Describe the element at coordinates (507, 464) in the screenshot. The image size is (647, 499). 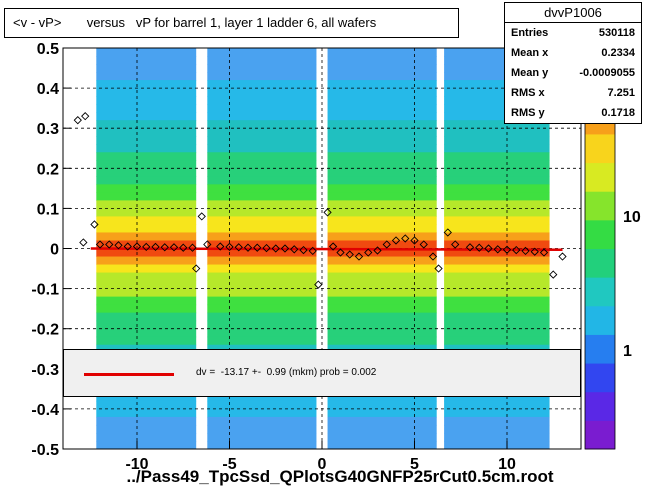
I see `x-tick-label: 10` at that location.